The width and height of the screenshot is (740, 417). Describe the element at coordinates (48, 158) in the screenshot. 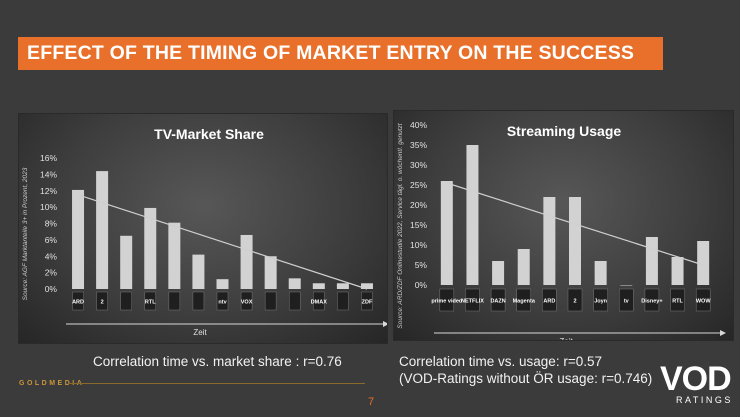

I see `y-tick-label: 16%` at that location.